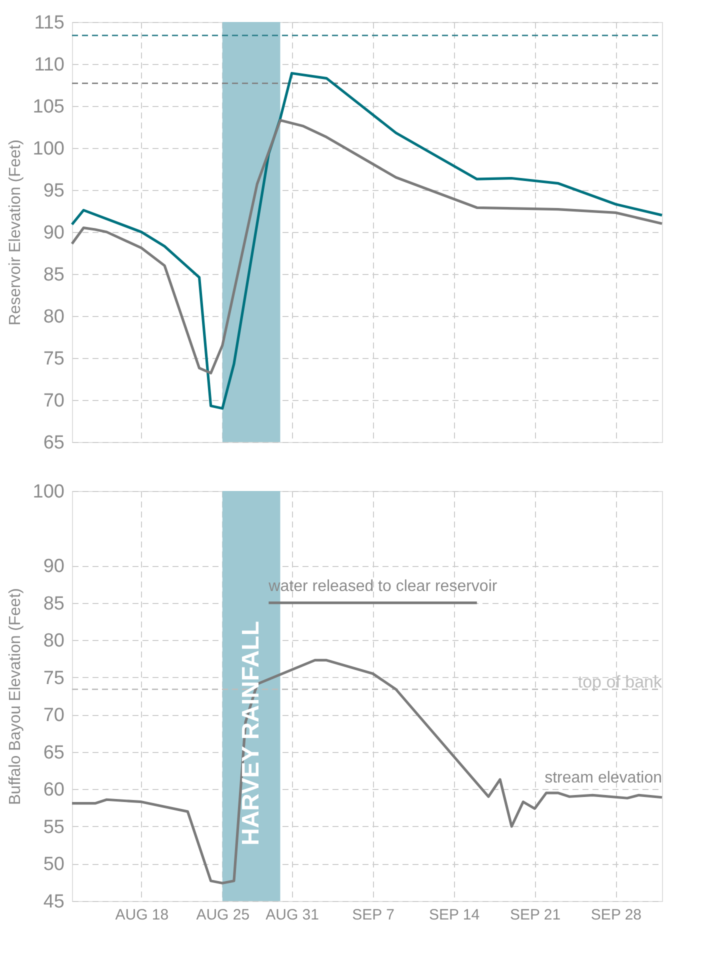  Describe the element at coordinates (15, 233) in the screenshot. I see `y-axis-title: Reservoir Elevation (Feet)` at that location.